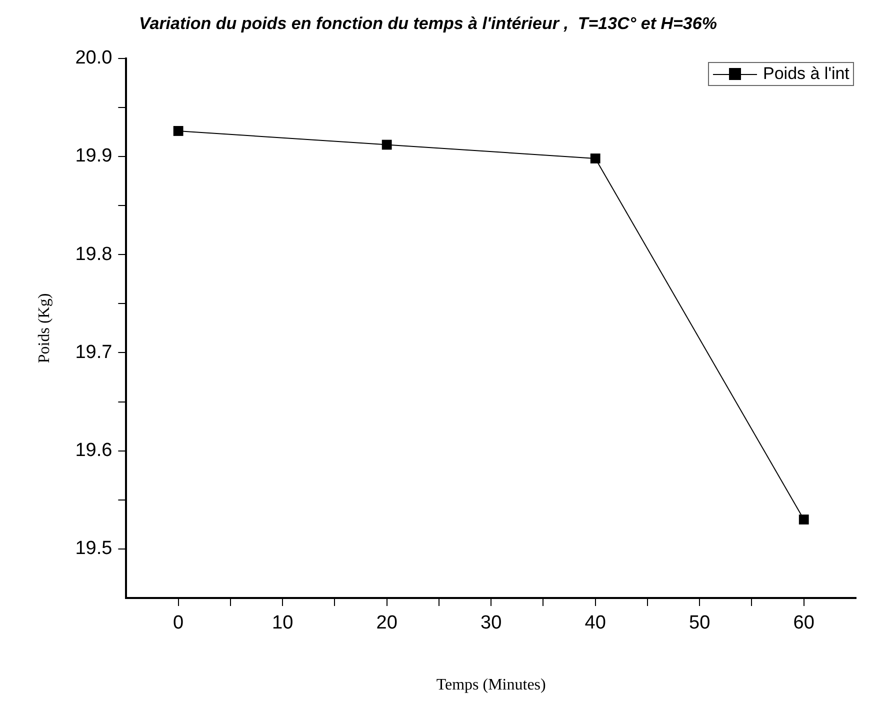 The width and height of the screenshot is (870, 720). What do you see at coordinates (387, 623) in the screenshot?
I see `x-tick-label: 20` at bounding box center [387, 623].